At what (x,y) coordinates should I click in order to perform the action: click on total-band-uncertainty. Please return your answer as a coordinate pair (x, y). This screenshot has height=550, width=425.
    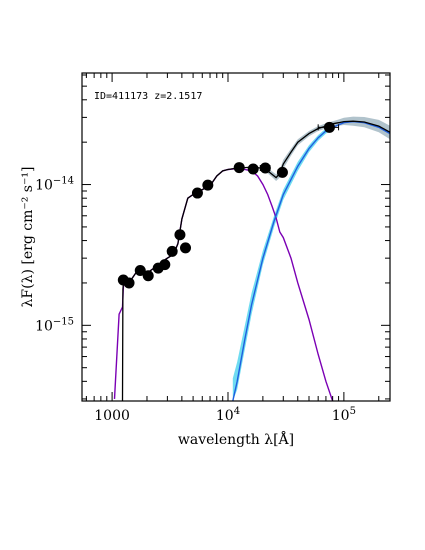
    Looking at the image, I should click on (326, 148).